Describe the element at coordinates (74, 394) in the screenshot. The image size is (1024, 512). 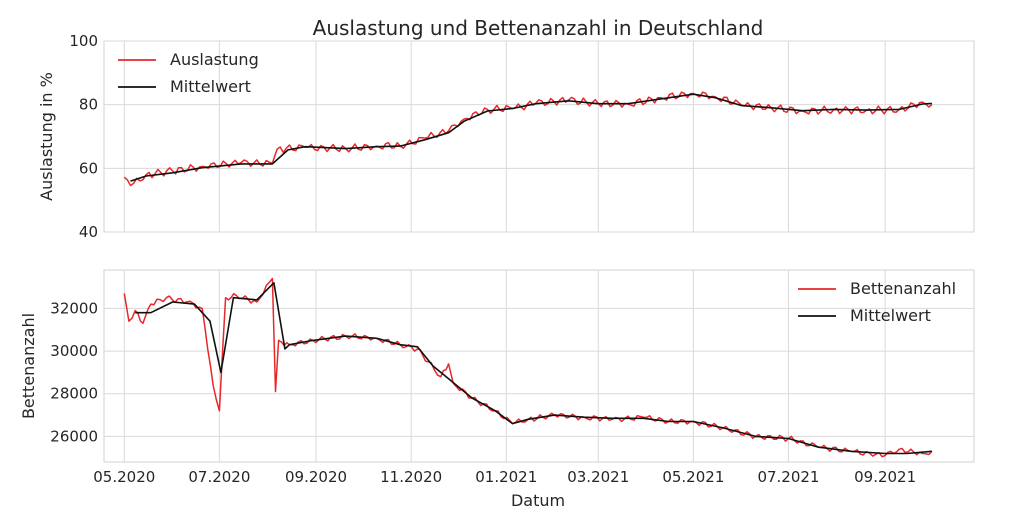
I see `y-tick-label: 28000` at that location.